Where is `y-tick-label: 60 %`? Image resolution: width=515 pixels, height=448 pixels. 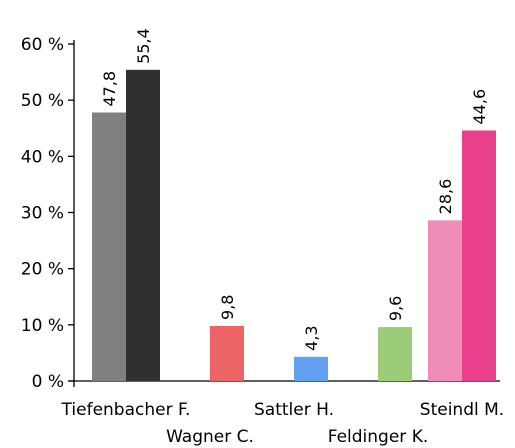 y-tick-label: 60 % is located at coordinates (42, 45).